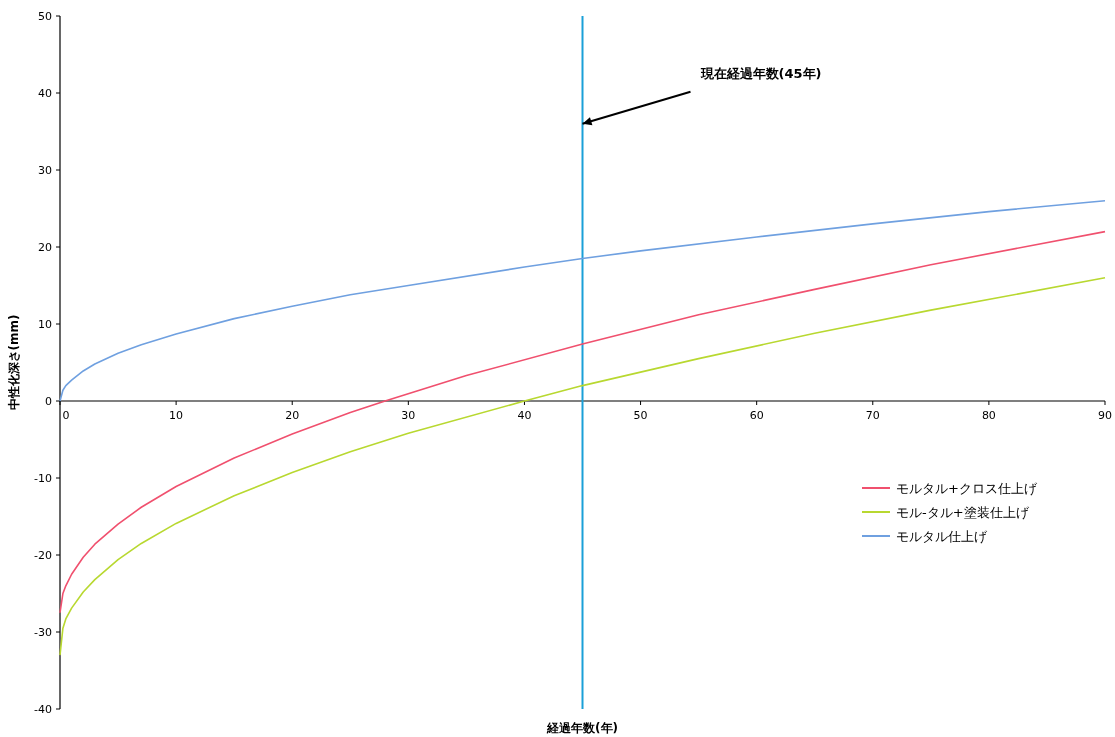 This screenshot has width=1115, height=737. Describe the element at coordinates (988, 415) in the screenshot. I see `x-tick-label: 80` at that location.